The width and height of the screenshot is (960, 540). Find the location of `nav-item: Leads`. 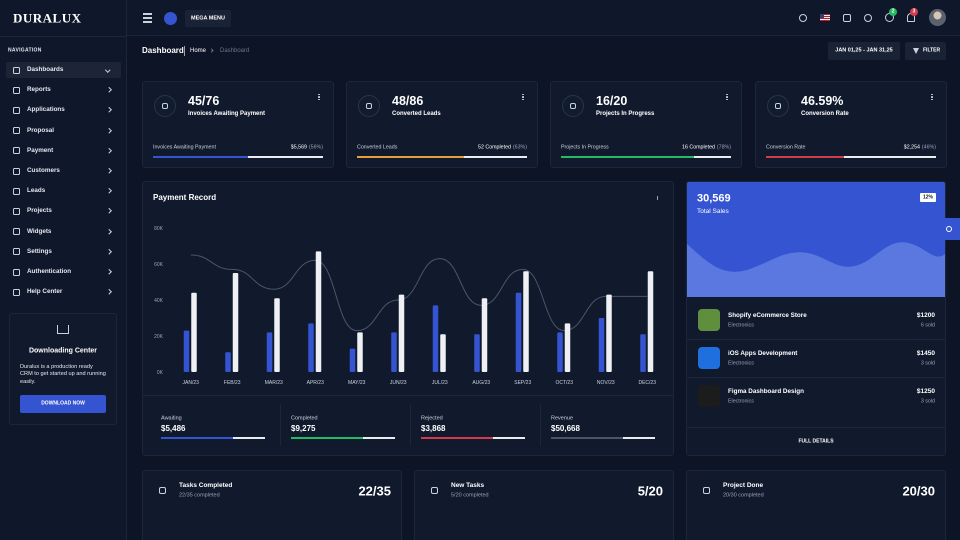

nav-item: Leads is located at coordinates (36, 191).